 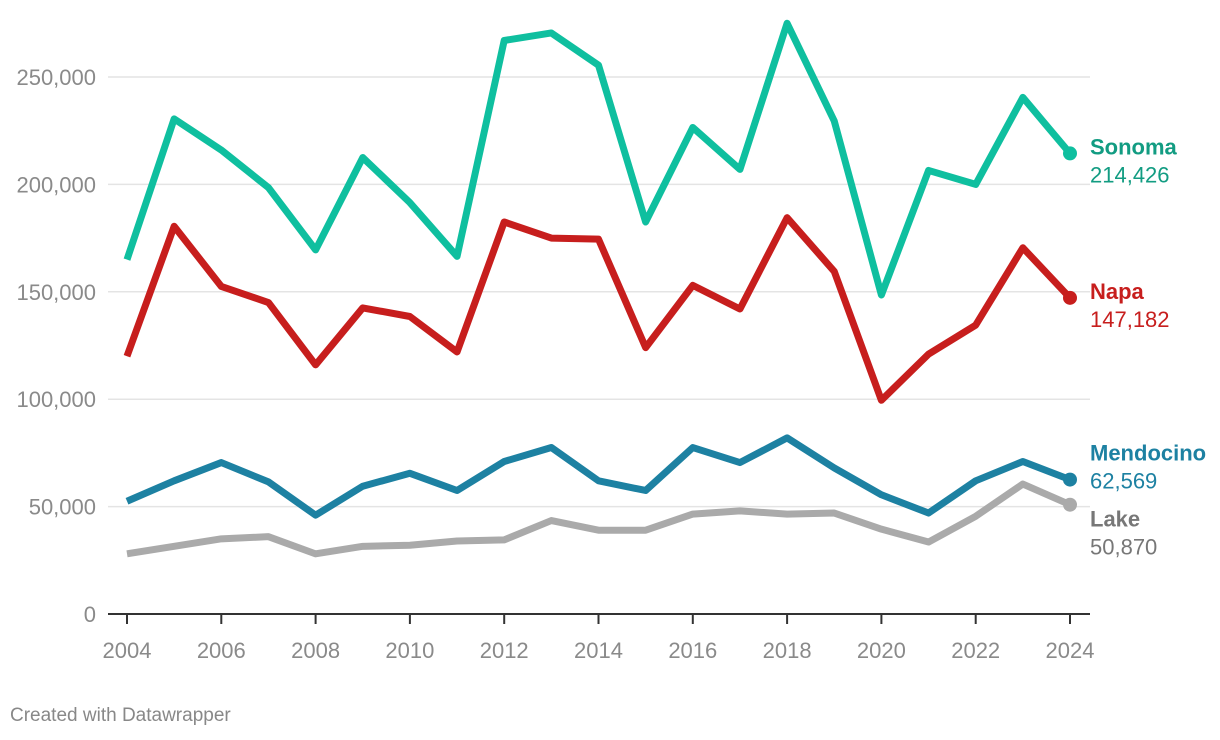 What do you see at coordinates (692, 650) in the screenshot?
I see `x-tick-label: 2016` at bounding box center [692, 650].